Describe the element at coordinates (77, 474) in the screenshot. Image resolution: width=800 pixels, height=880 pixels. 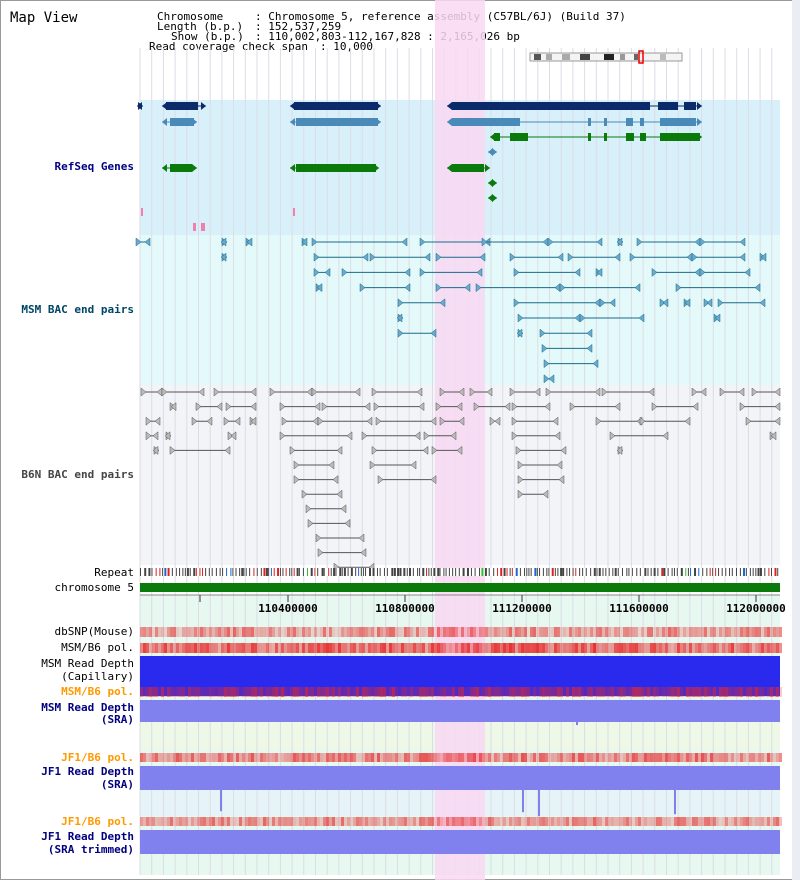
I see `track-label-b6n-bac-end-pairs: B6N BAC end pairs` at that location.